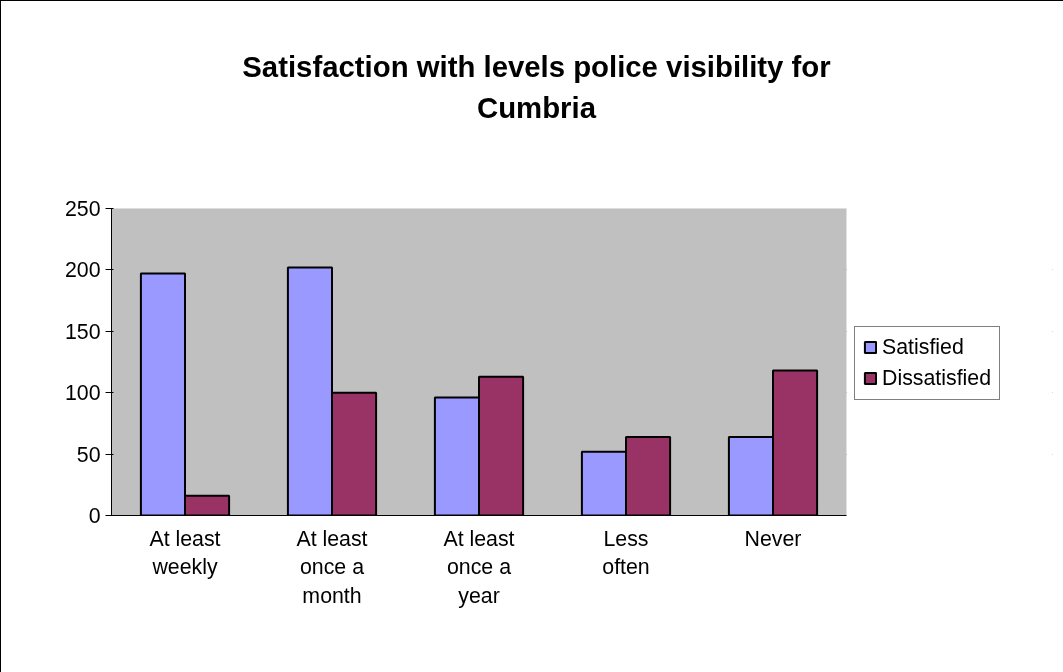 Image resolution: width=1063 pixels, height=672 pixels. I want to click on y-tick-label: 150, so click(82, 331).